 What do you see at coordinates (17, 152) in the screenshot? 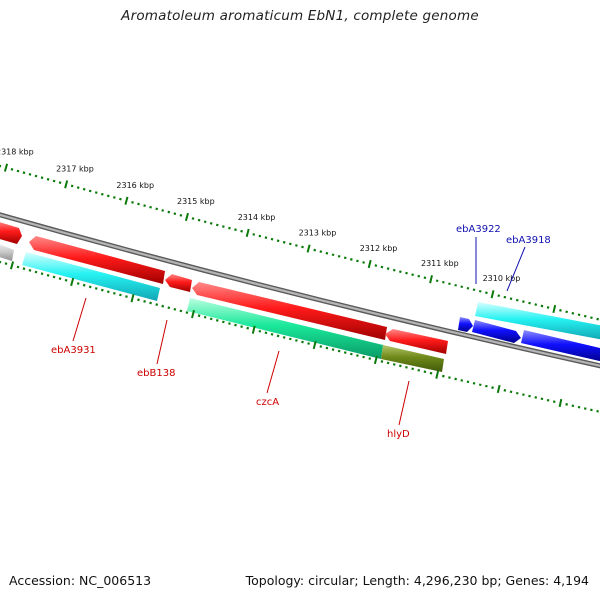
I see `scale-label: 2318 kbp` at bounding box center [17, 152].